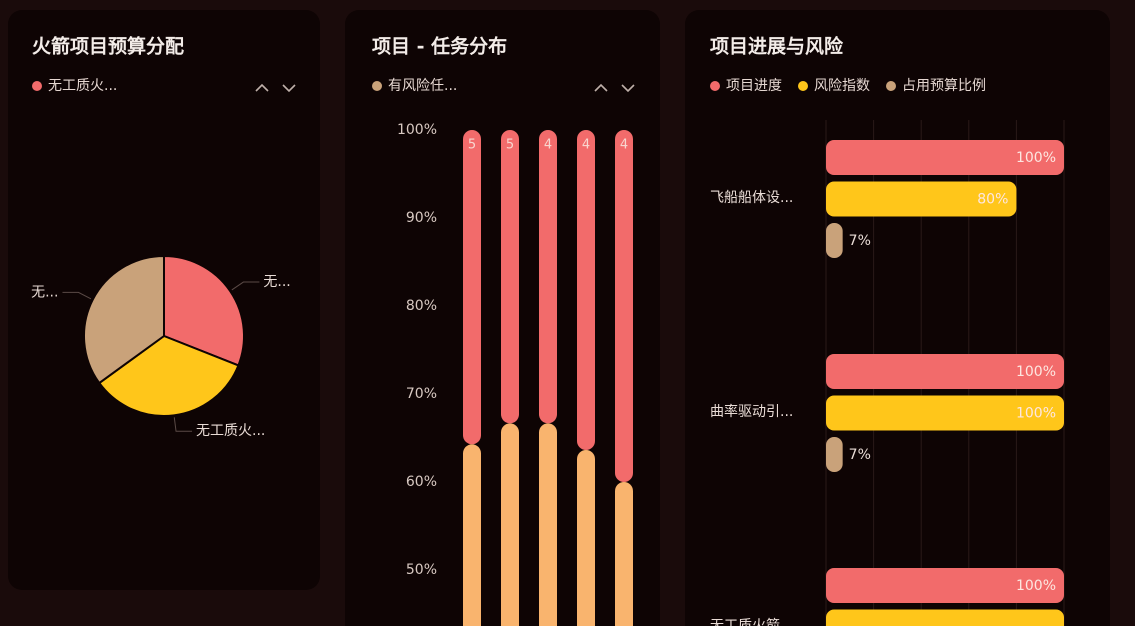 The image size is (1135, 626). I want to click on chart-title: 项目 - 任务分布, so click(439, 46).